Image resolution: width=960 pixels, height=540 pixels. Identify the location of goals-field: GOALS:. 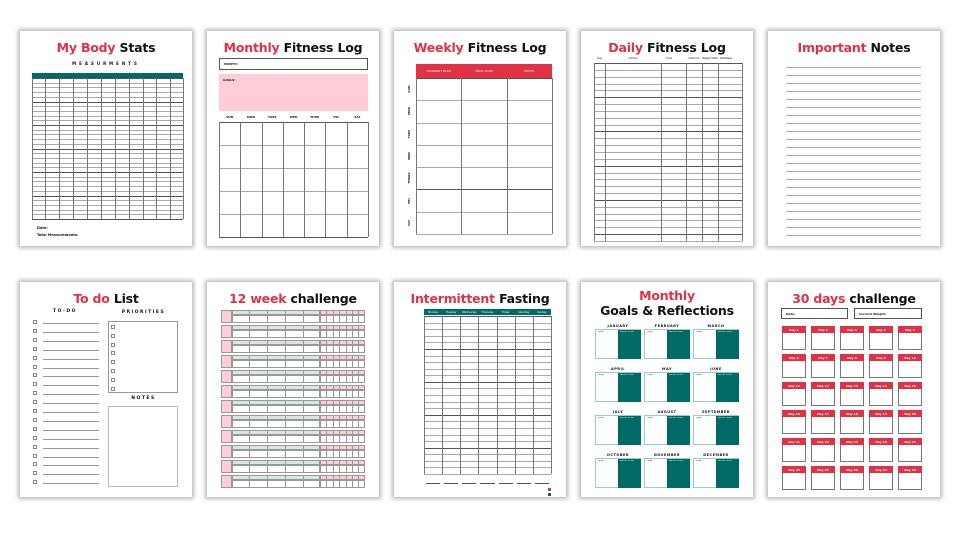
(293, 92).